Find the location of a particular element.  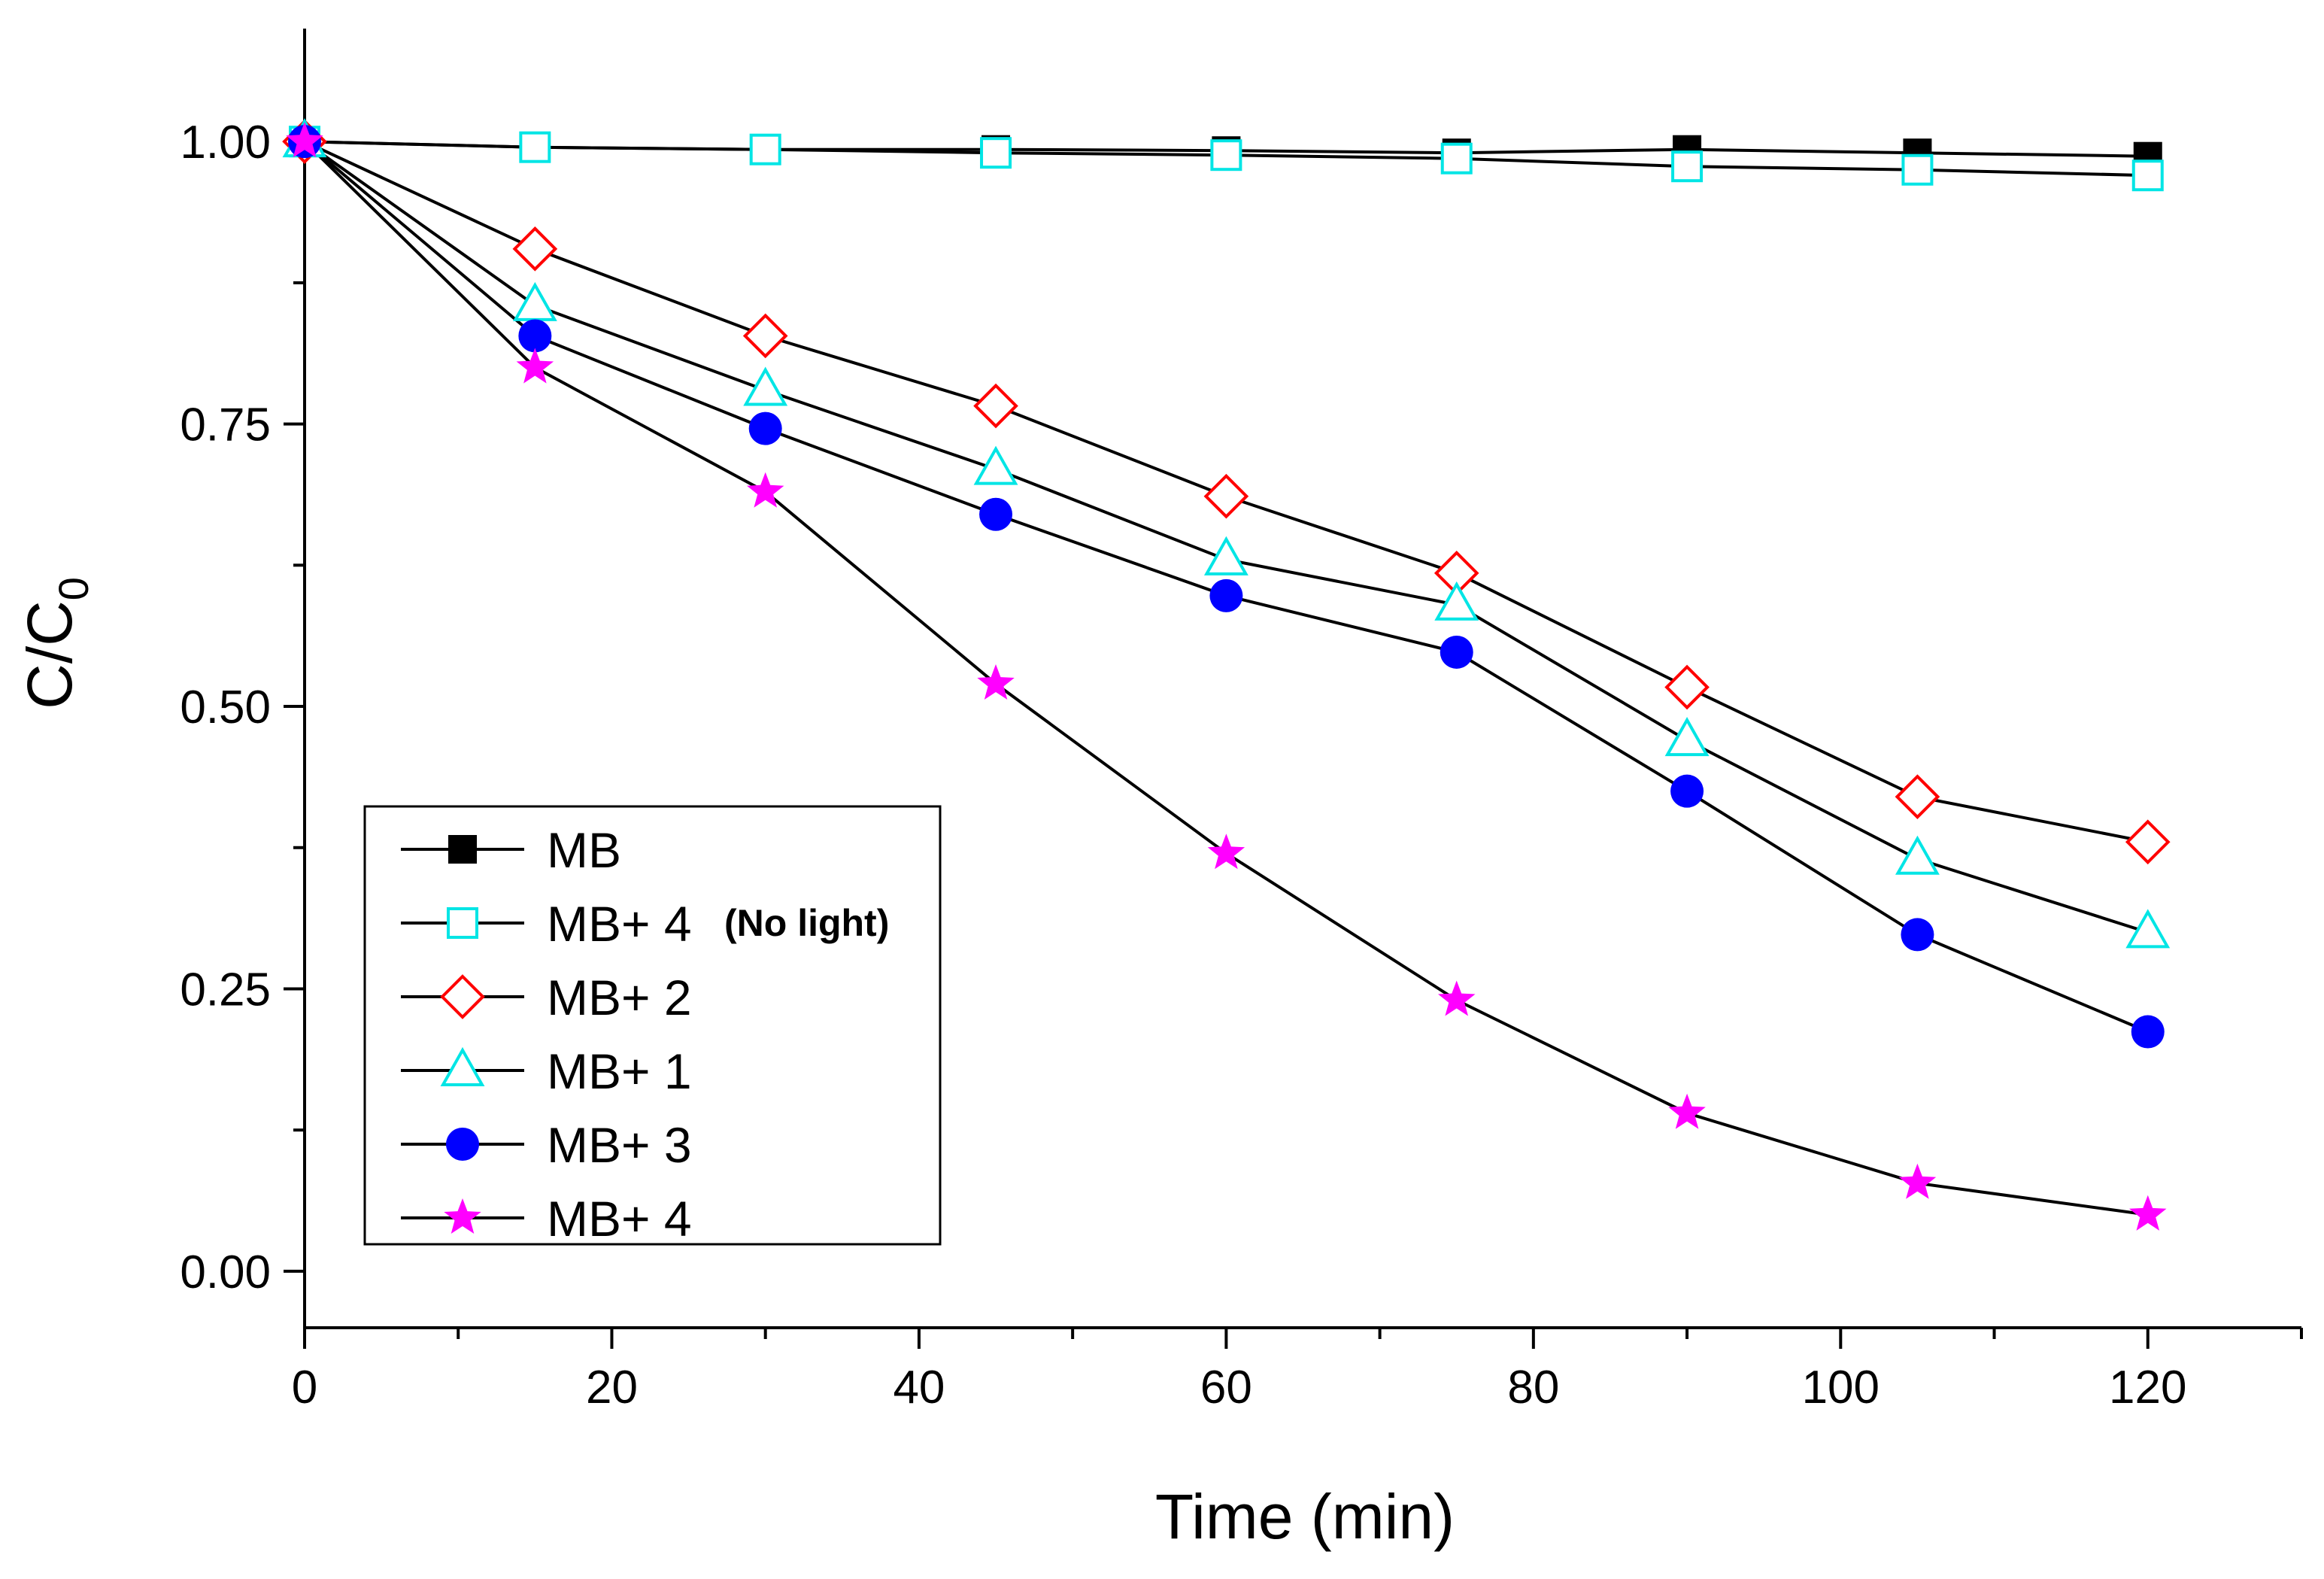

legend-entry: MB+ 1 is located at coordinates (546, 1071).